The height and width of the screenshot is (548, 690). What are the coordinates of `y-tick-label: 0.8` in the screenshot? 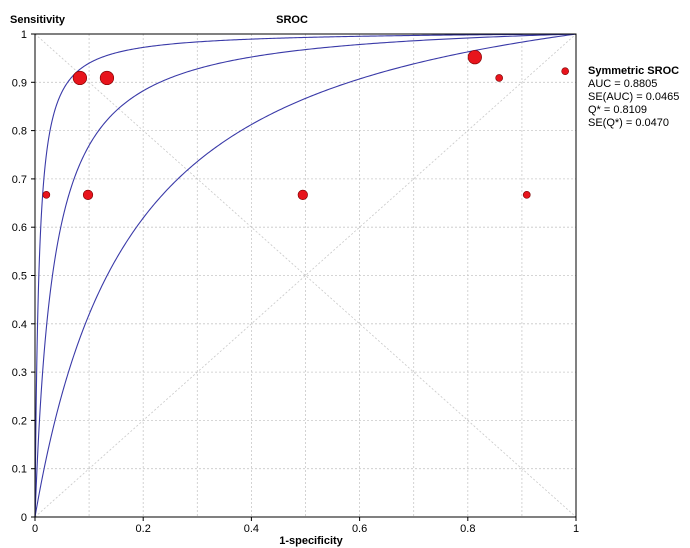 It's located at (19, 132).